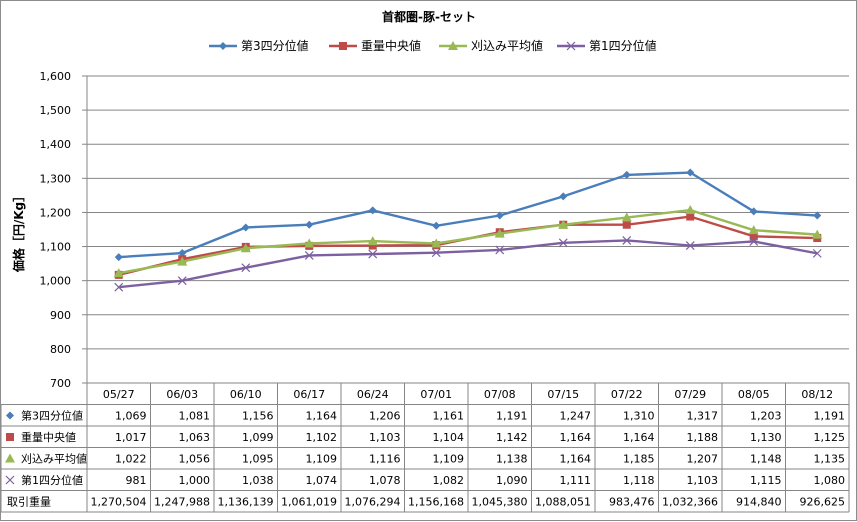  What do you see at coordinates (385, 480) in the screenshot?
I see `data-label: 1,078` at bounding box center [385, 480].